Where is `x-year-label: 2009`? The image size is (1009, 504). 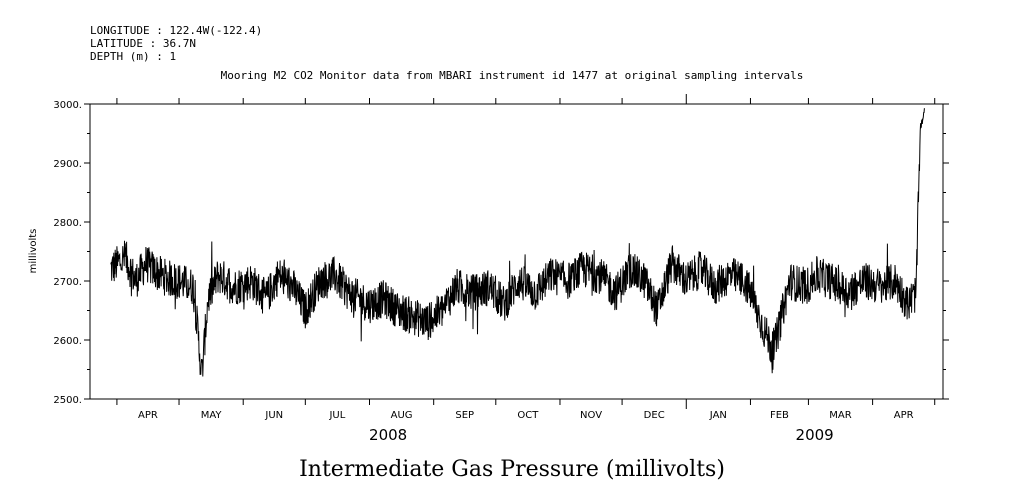 x-year-label: 2009 is located at coordinates (815, 435).